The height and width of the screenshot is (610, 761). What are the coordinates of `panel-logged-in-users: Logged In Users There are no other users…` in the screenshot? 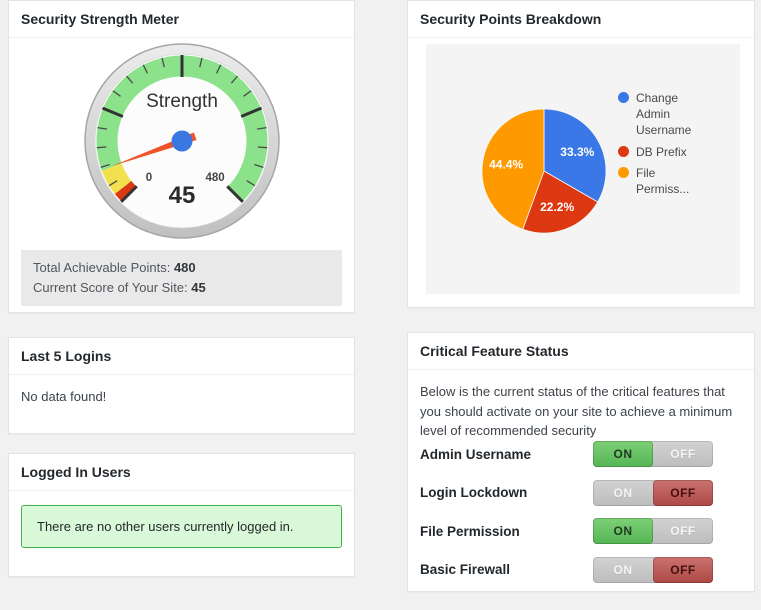 It's located at (181, 515).